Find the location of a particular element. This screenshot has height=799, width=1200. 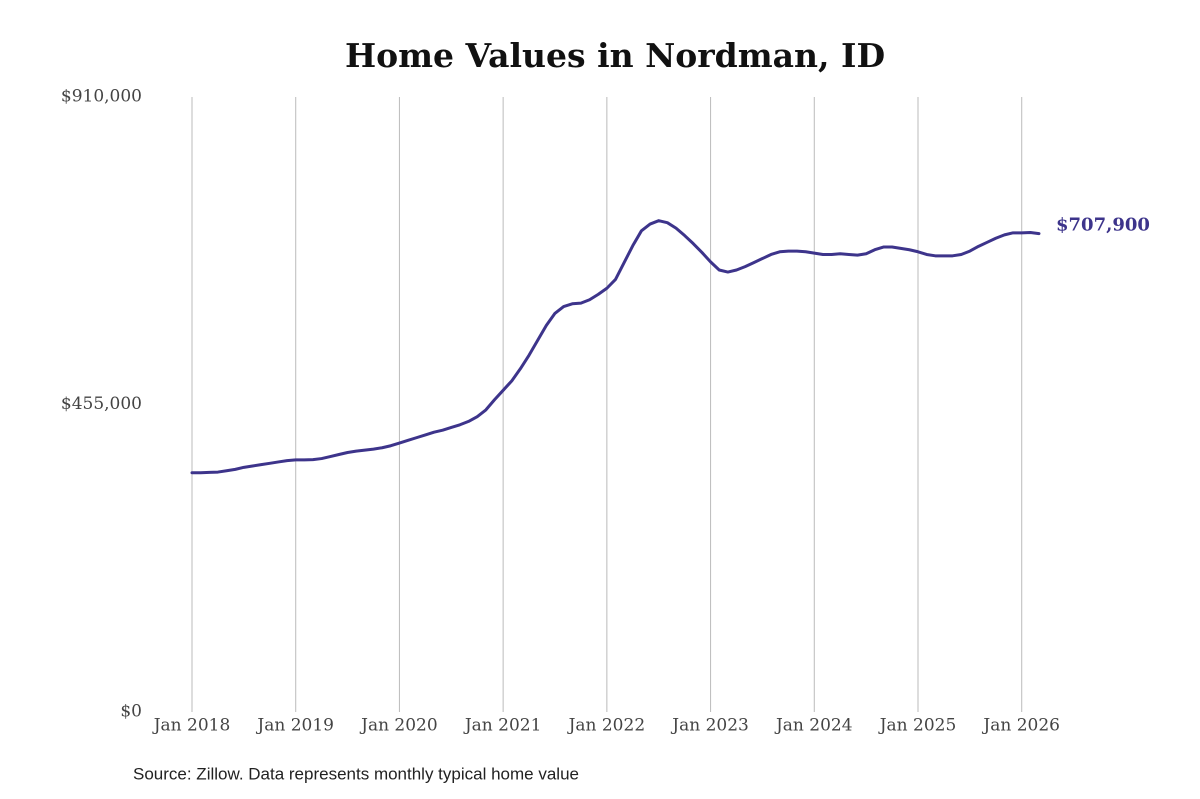

x-tick-label: Jan 2023 is located at coordinates (709, 726).